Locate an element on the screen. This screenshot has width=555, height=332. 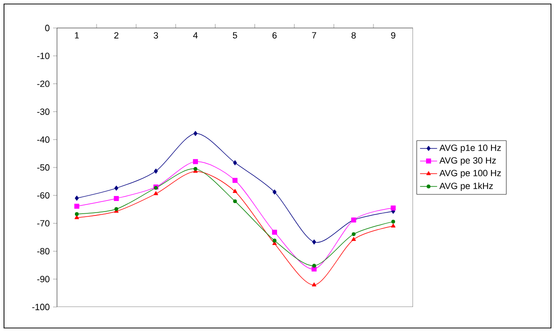
y-tick-label: -50 is located at coordinates (43, 167).